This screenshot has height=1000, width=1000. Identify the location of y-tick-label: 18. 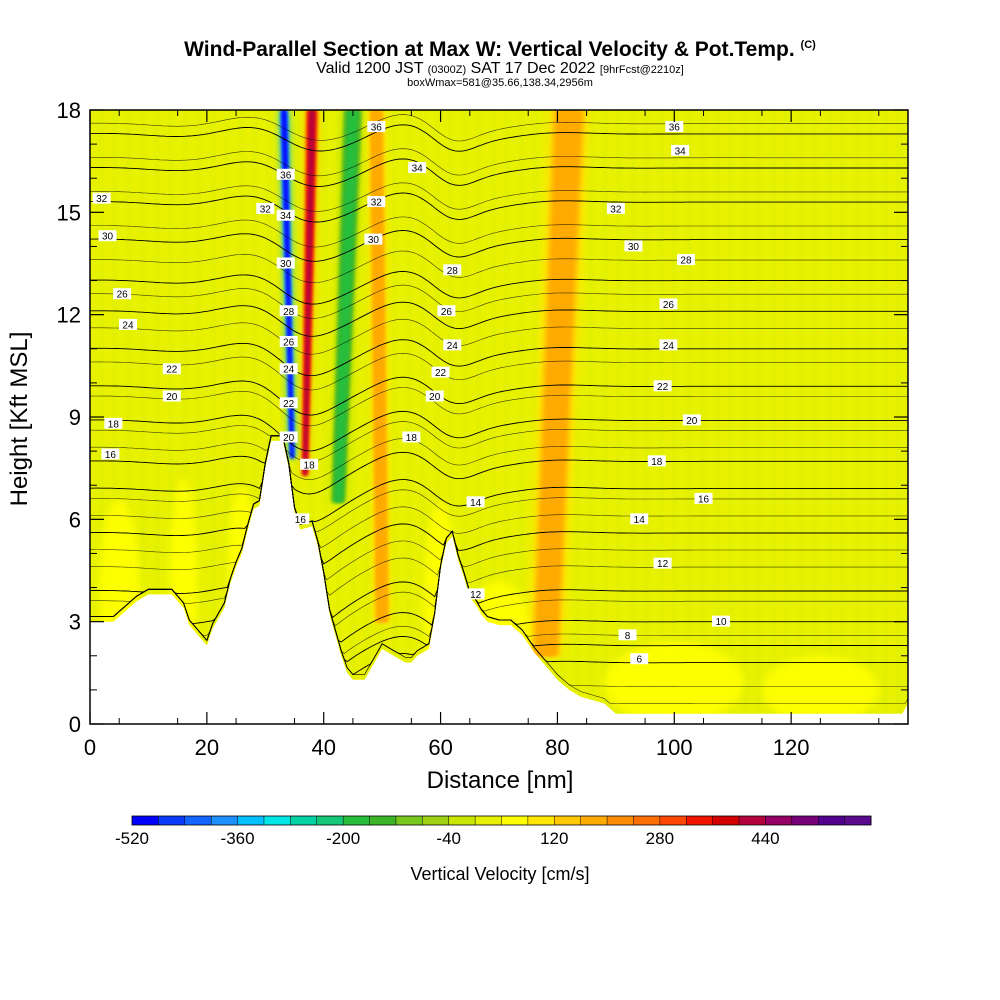
(69, 110).